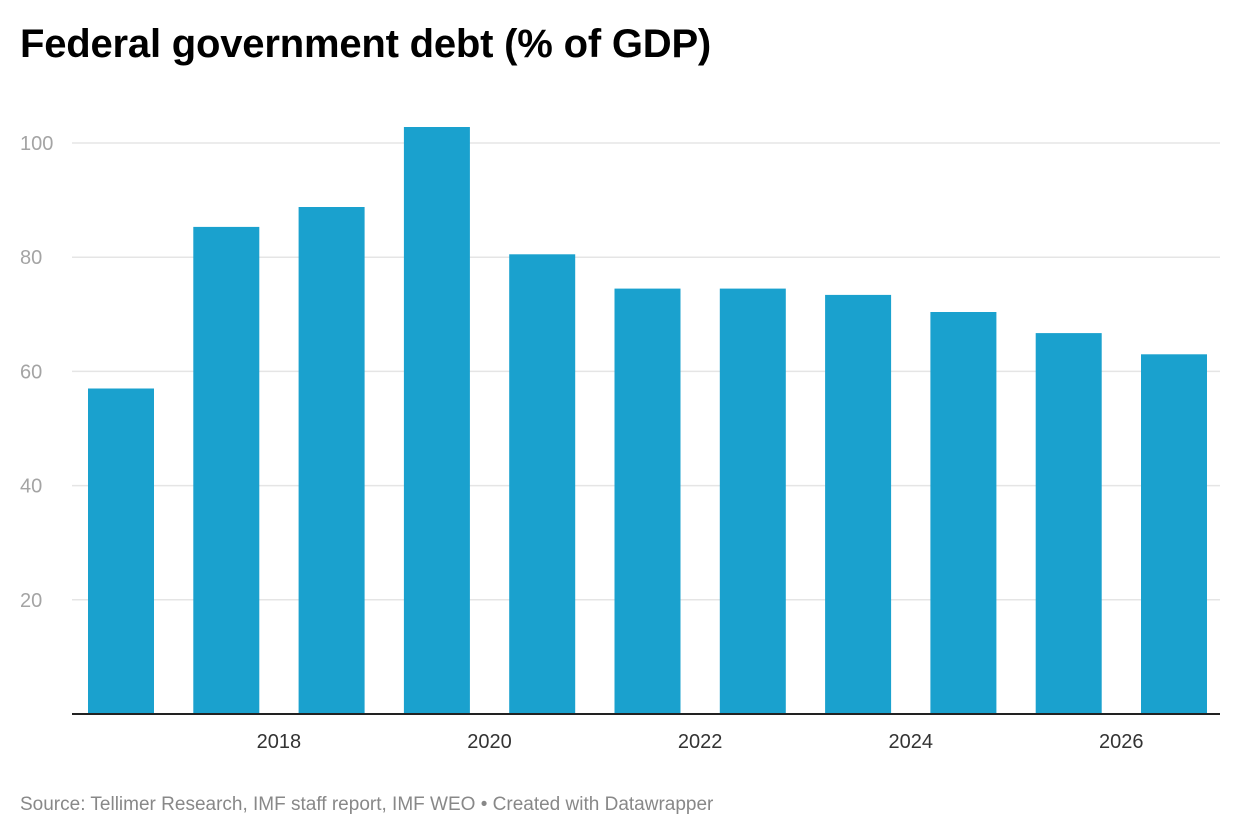  I want to click on chart-title: Federal government debt (% of GDP), so click(366, 44).